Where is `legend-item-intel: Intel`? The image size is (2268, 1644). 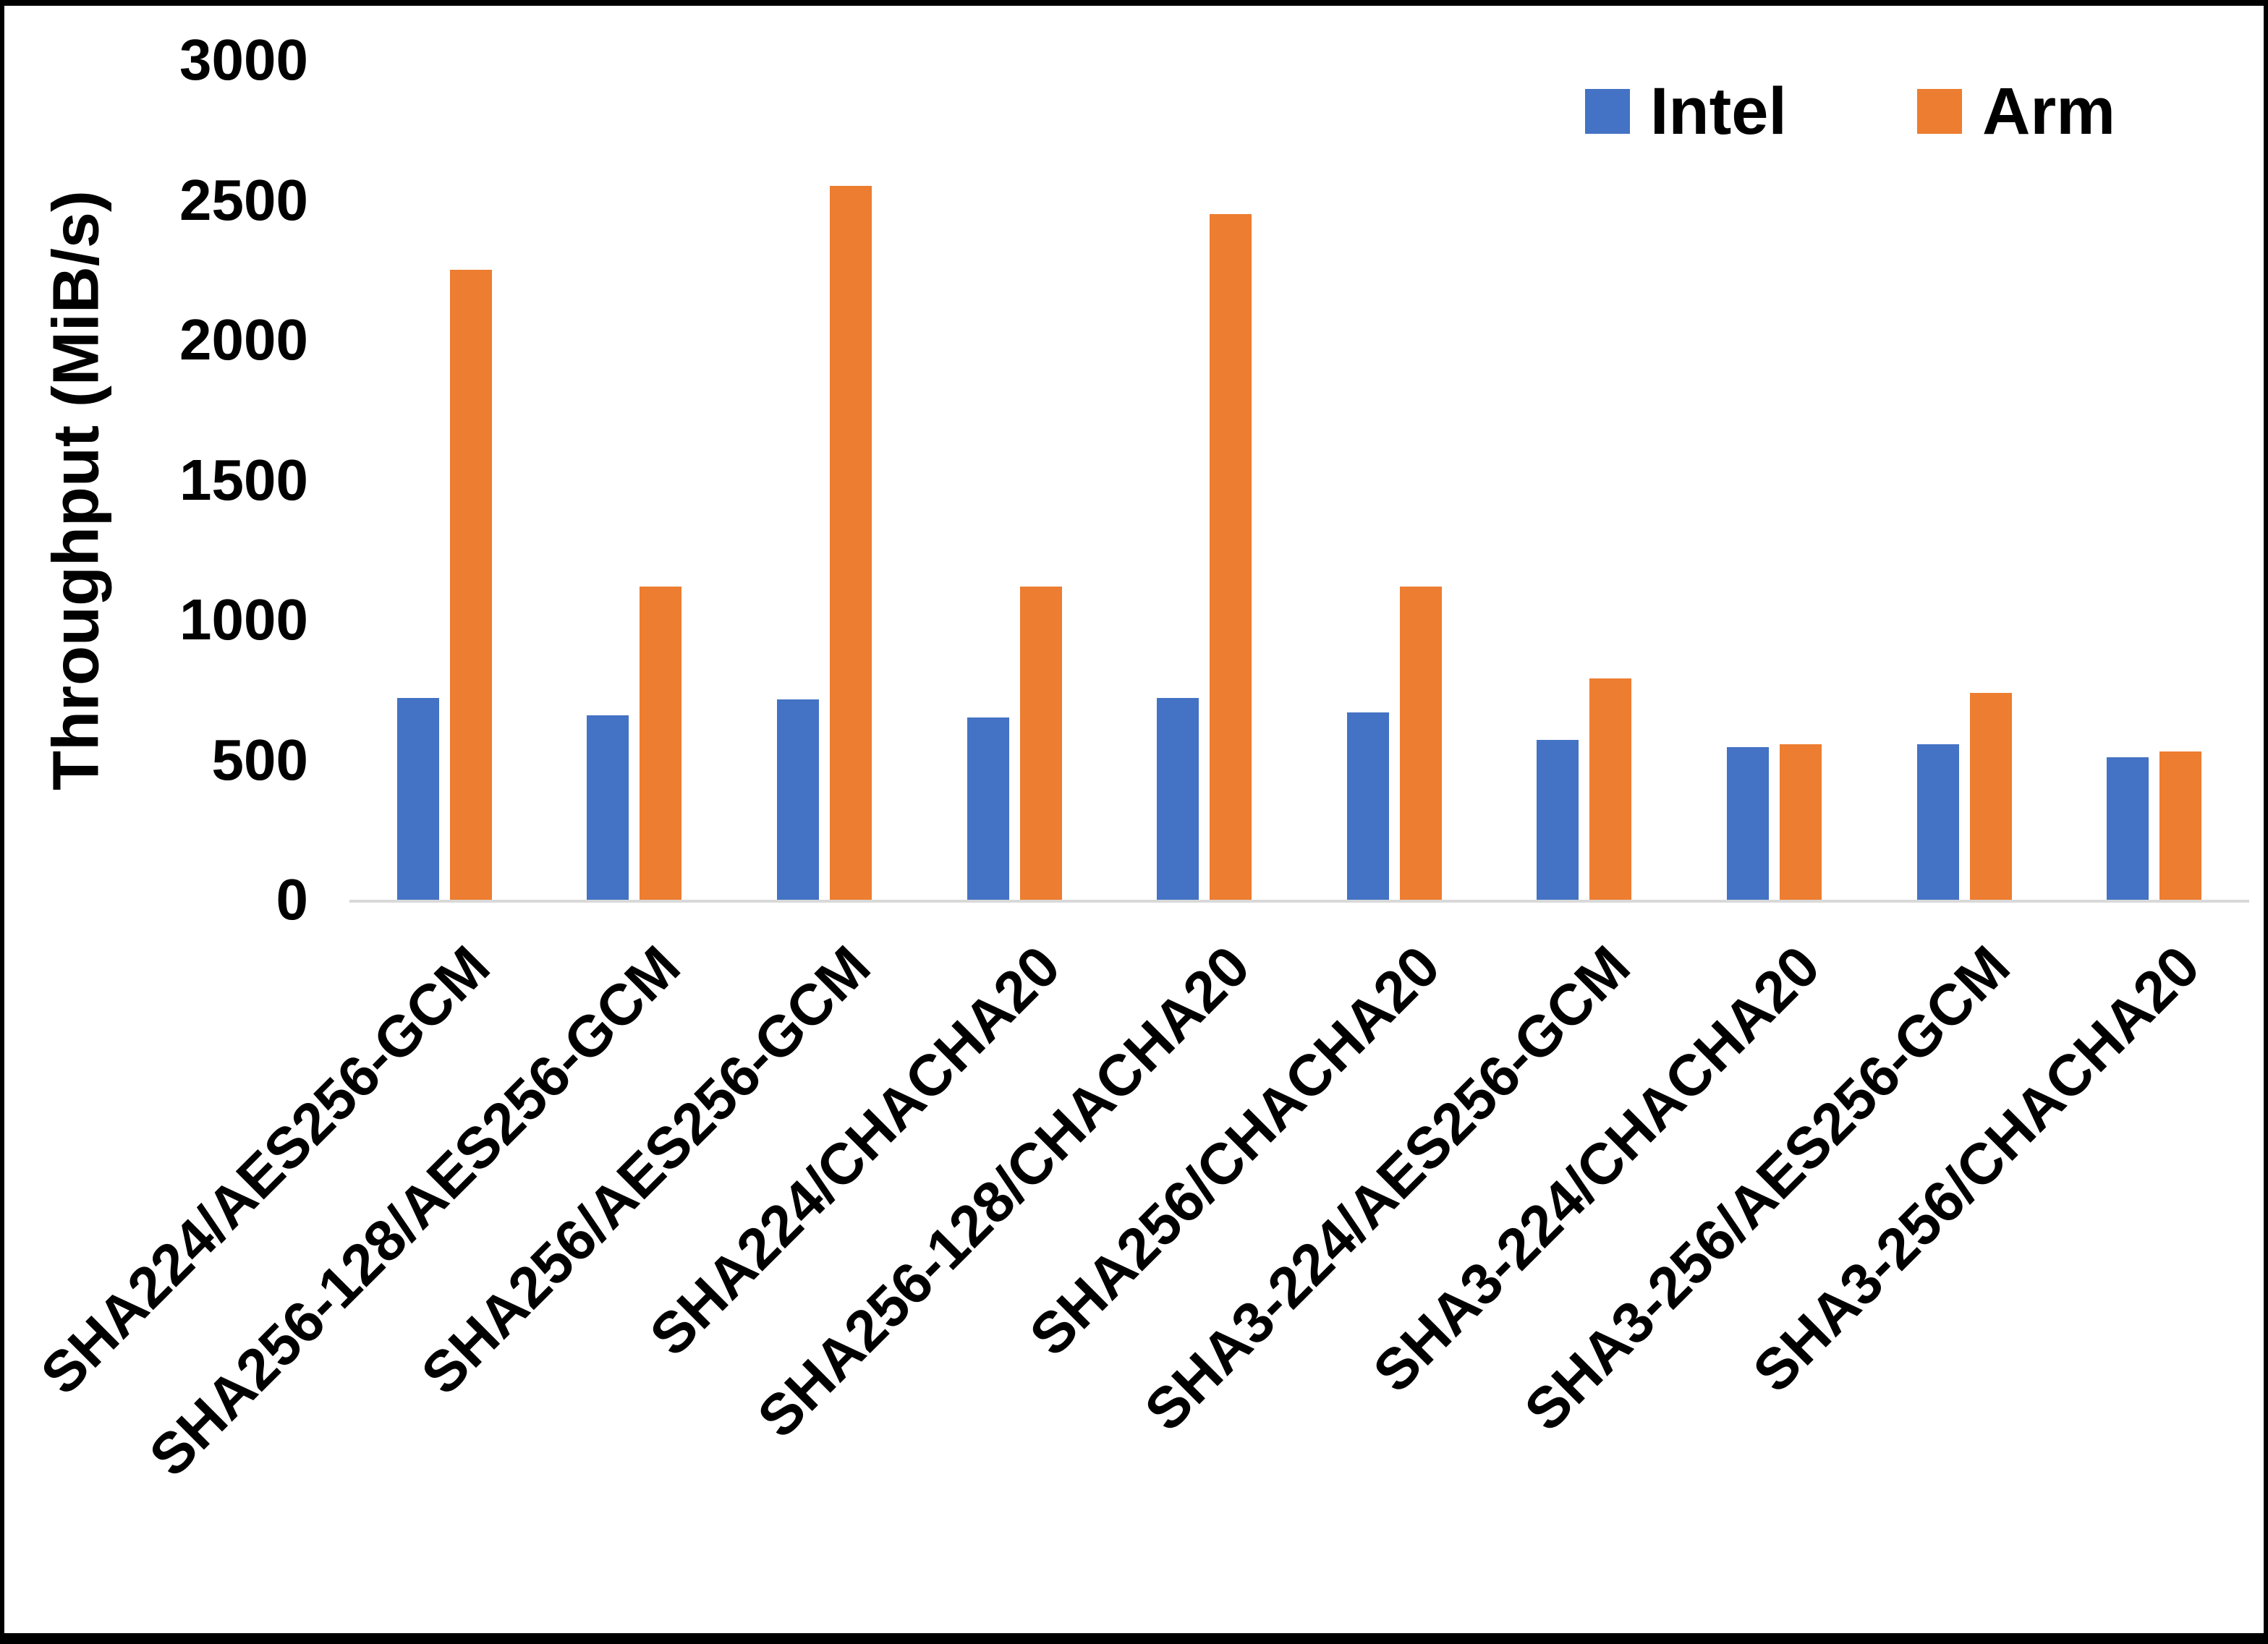
legend-item-intel: Intel is located at coordinates (1686, 111).